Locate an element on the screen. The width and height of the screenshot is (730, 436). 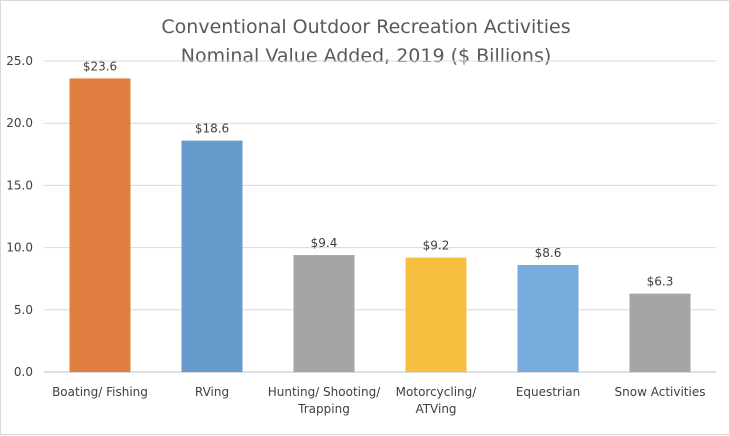
y-tick-label: 0.0 is located at coordinates (23, 372).